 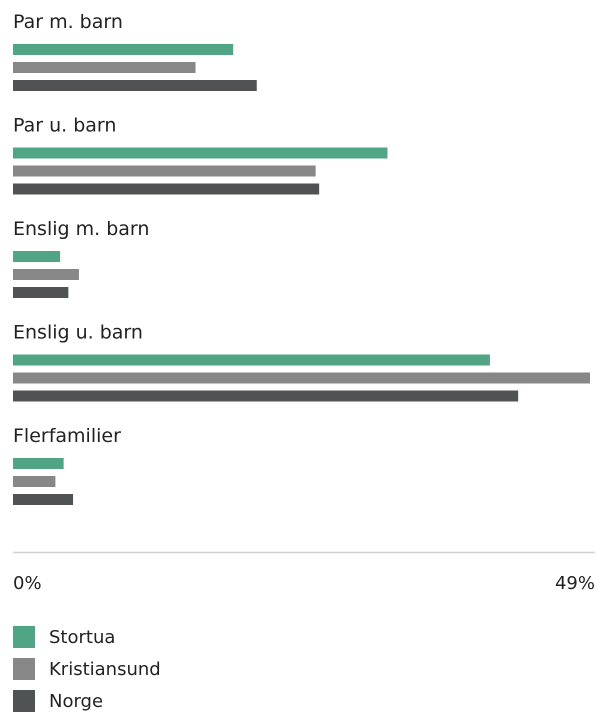 What do you see at coordinates (78, 333) in the screenshot?
I see `category-label: Enslig u. barn` at bounding box center [78, 333].